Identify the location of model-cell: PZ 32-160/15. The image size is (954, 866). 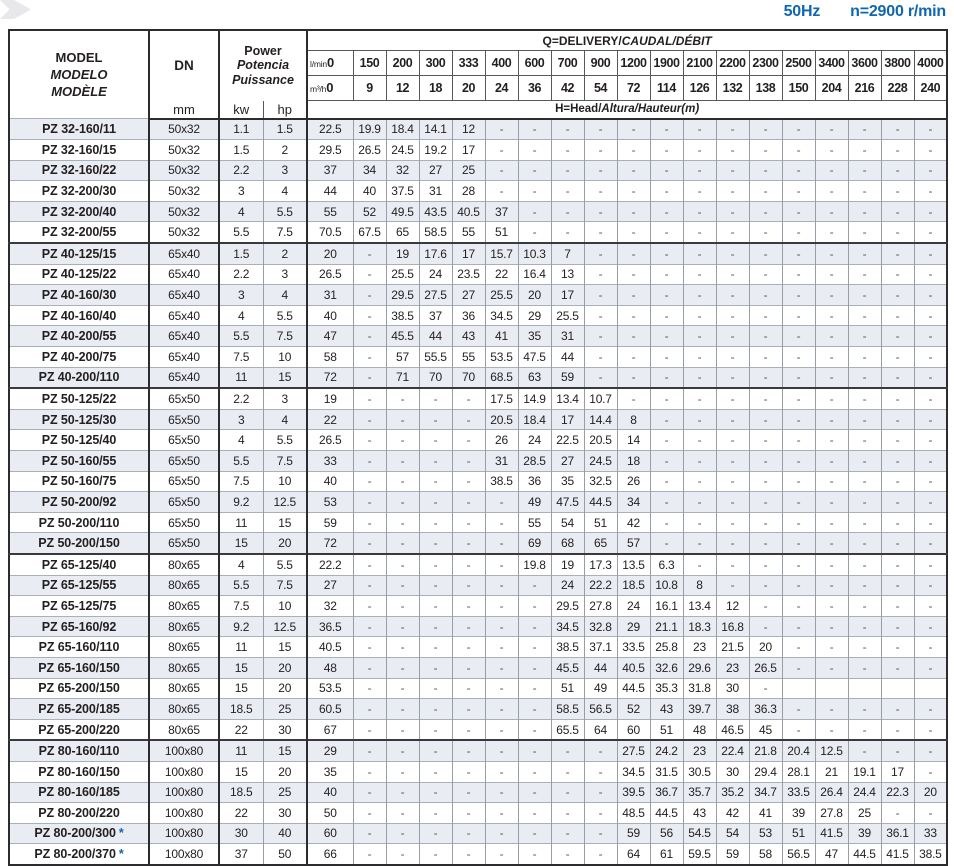
(79, 150).